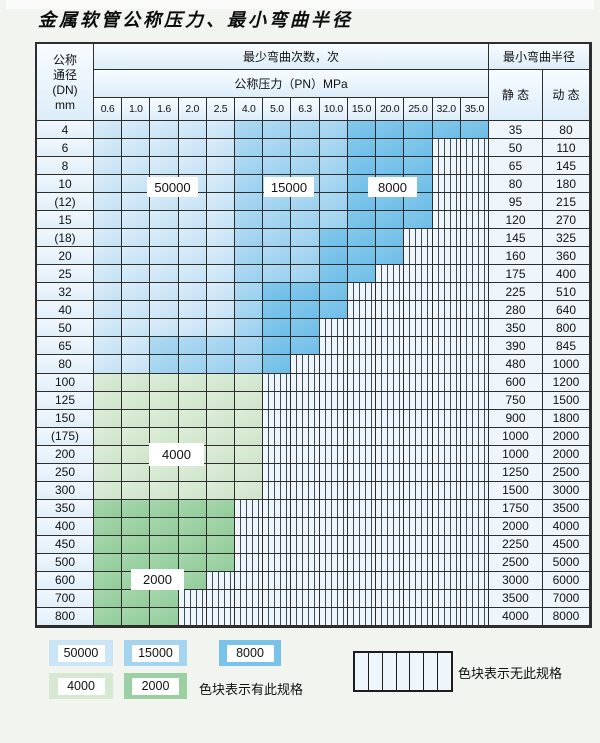 The width and height of the screenshot is (600, 743). I want to click on static-value: 900, so click(515, 418).